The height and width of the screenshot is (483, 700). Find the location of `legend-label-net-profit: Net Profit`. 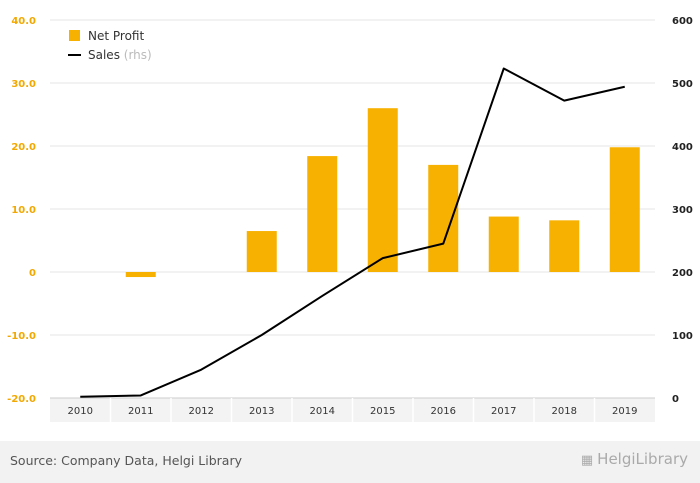

legend-label-net-profit: Net Profit is located at coordinates (116, 36).